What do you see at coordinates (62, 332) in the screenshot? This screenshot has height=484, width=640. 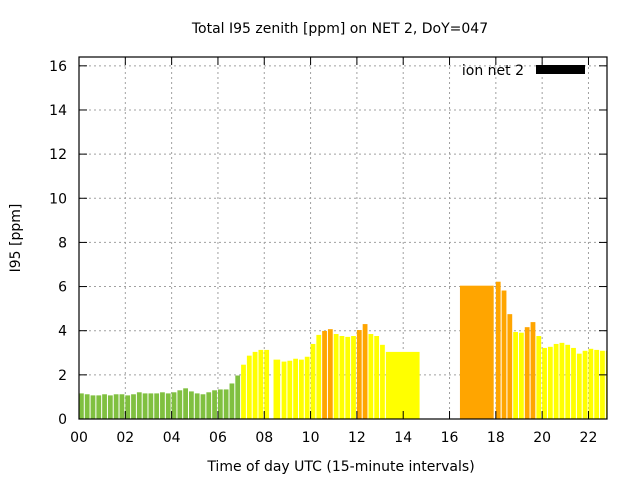 I see `y-tick-label: 4` at bounding box center [62, 332].